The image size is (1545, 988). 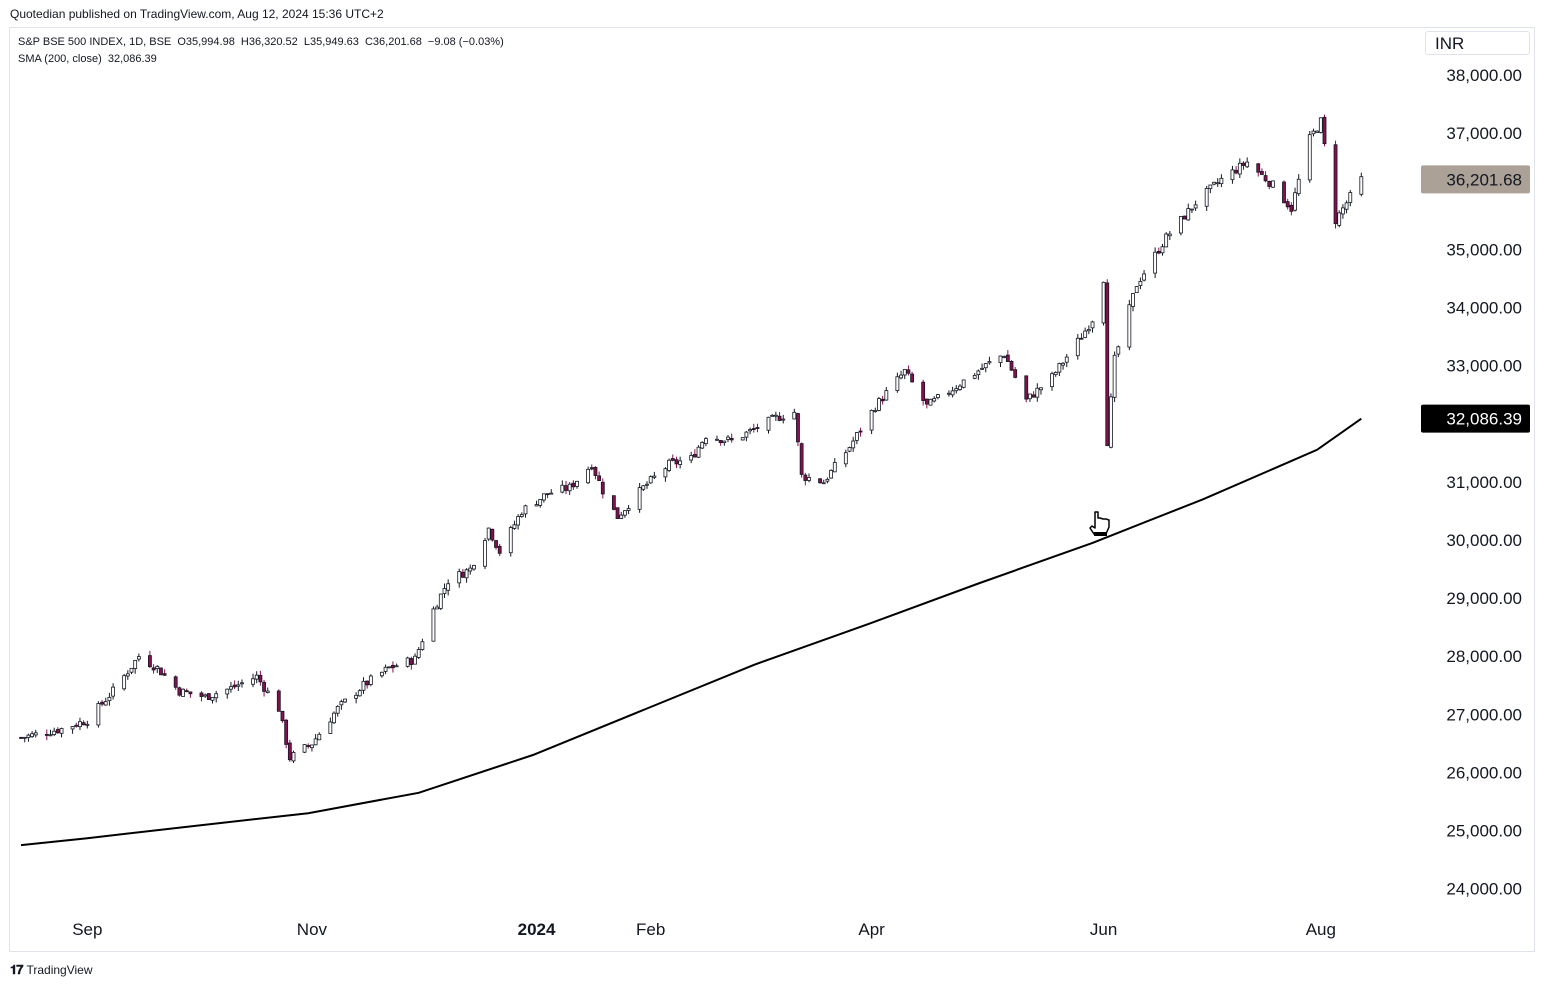 What do you see at coordinates (1484, 714) in the screenshot?
I see `y-tick-label: 27,000.00` at bounding box center [1484, 714].